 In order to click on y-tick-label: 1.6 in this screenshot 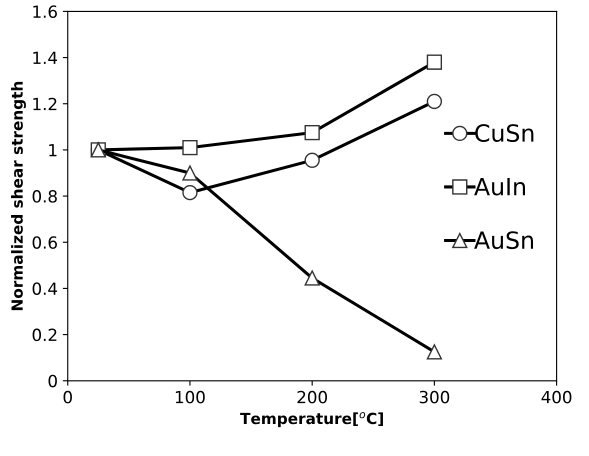, I will do `click(45, 11)`.